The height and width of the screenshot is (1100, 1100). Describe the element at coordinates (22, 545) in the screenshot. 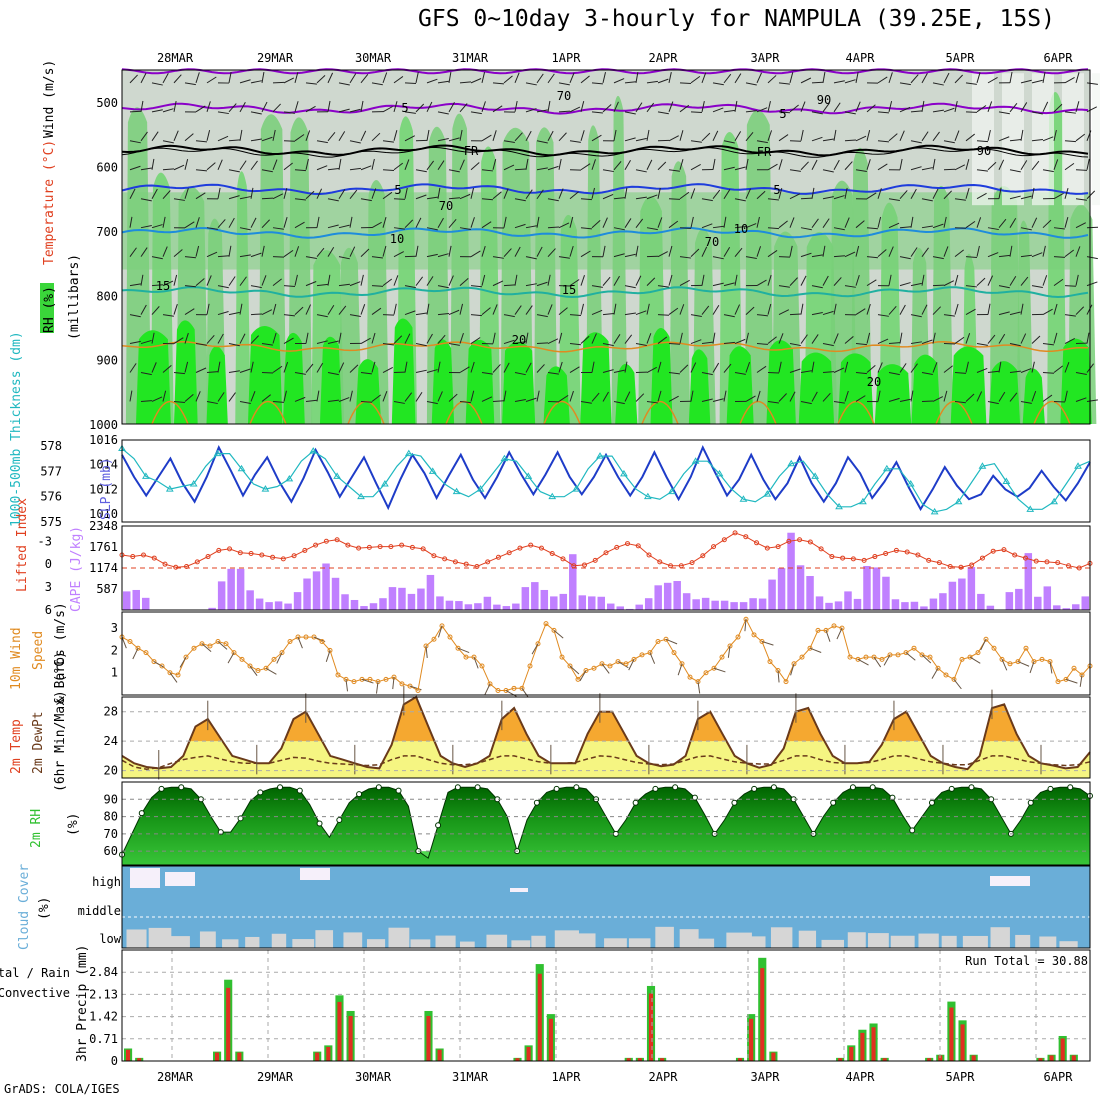

I see `lifted-index-axis-label: Lifted Index` at that location.